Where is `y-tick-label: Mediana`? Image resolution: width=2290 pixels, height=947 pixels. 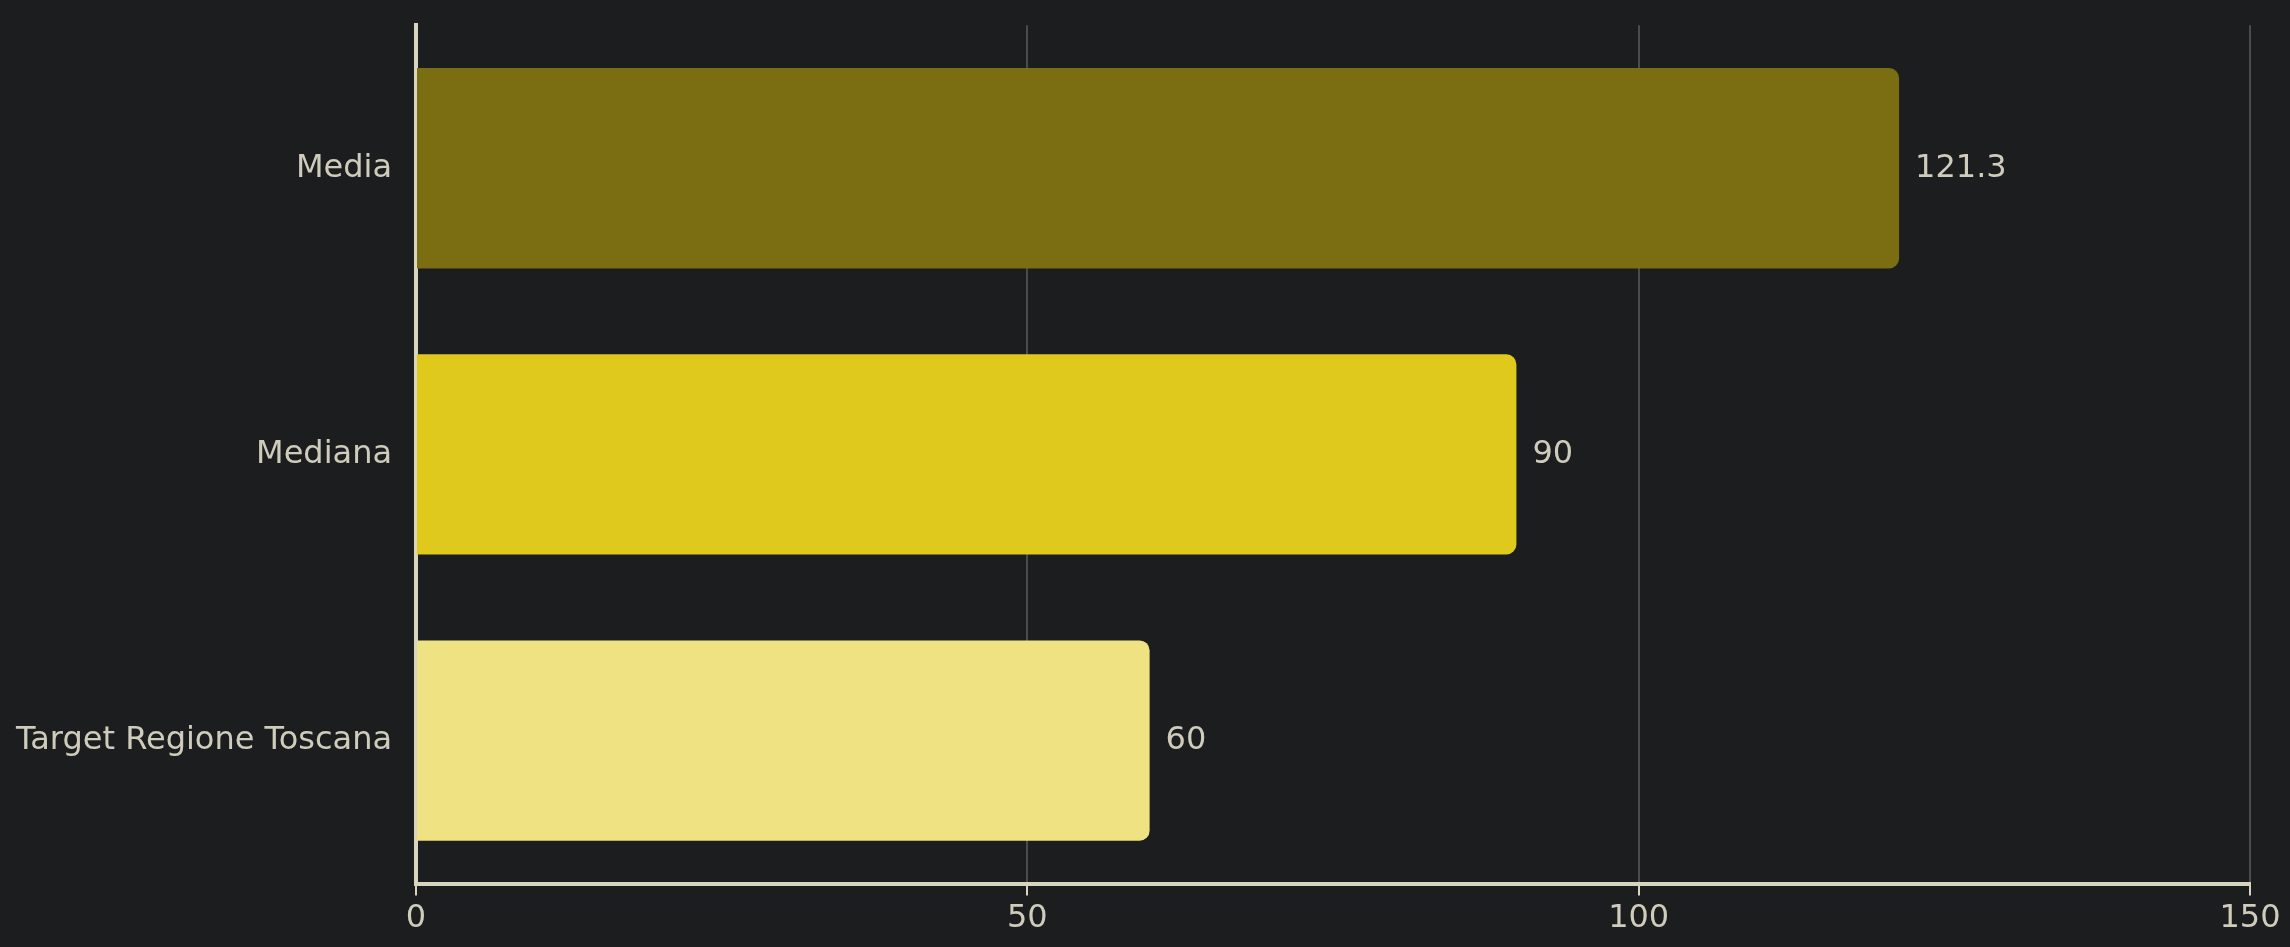 y-tick-label: Mediana is located at coordinates (324, 451).